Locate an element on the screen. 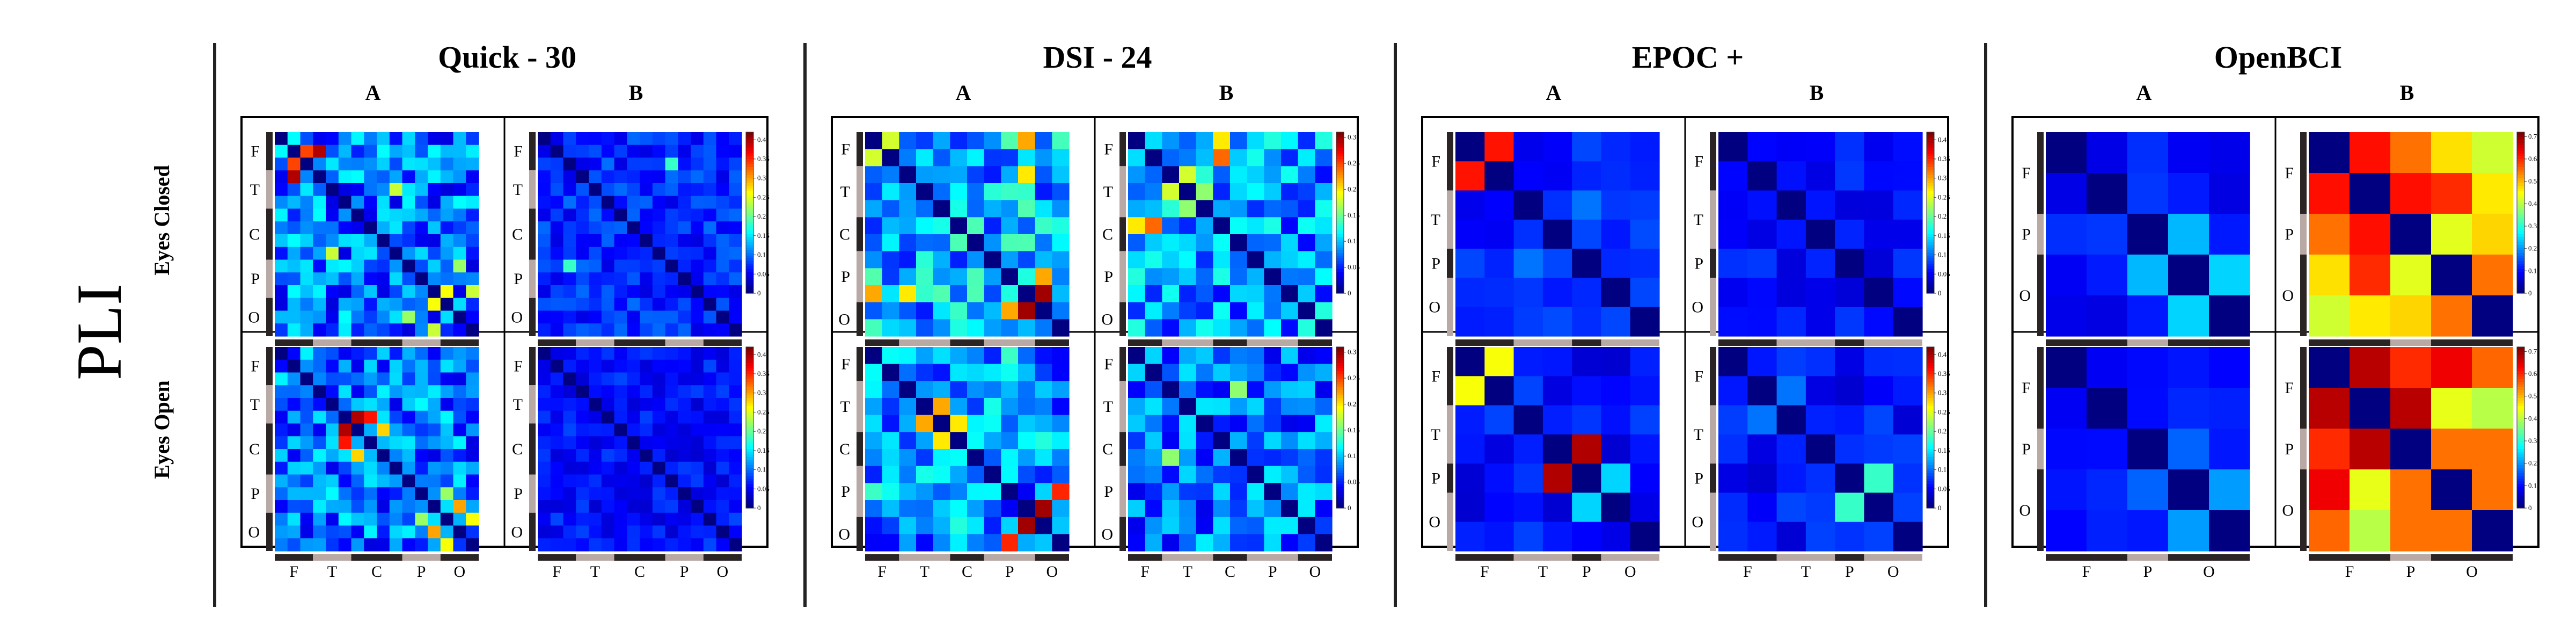 This screenshot has width=2576, height=623. region-label-y: P is located at coordinates (255, 494).